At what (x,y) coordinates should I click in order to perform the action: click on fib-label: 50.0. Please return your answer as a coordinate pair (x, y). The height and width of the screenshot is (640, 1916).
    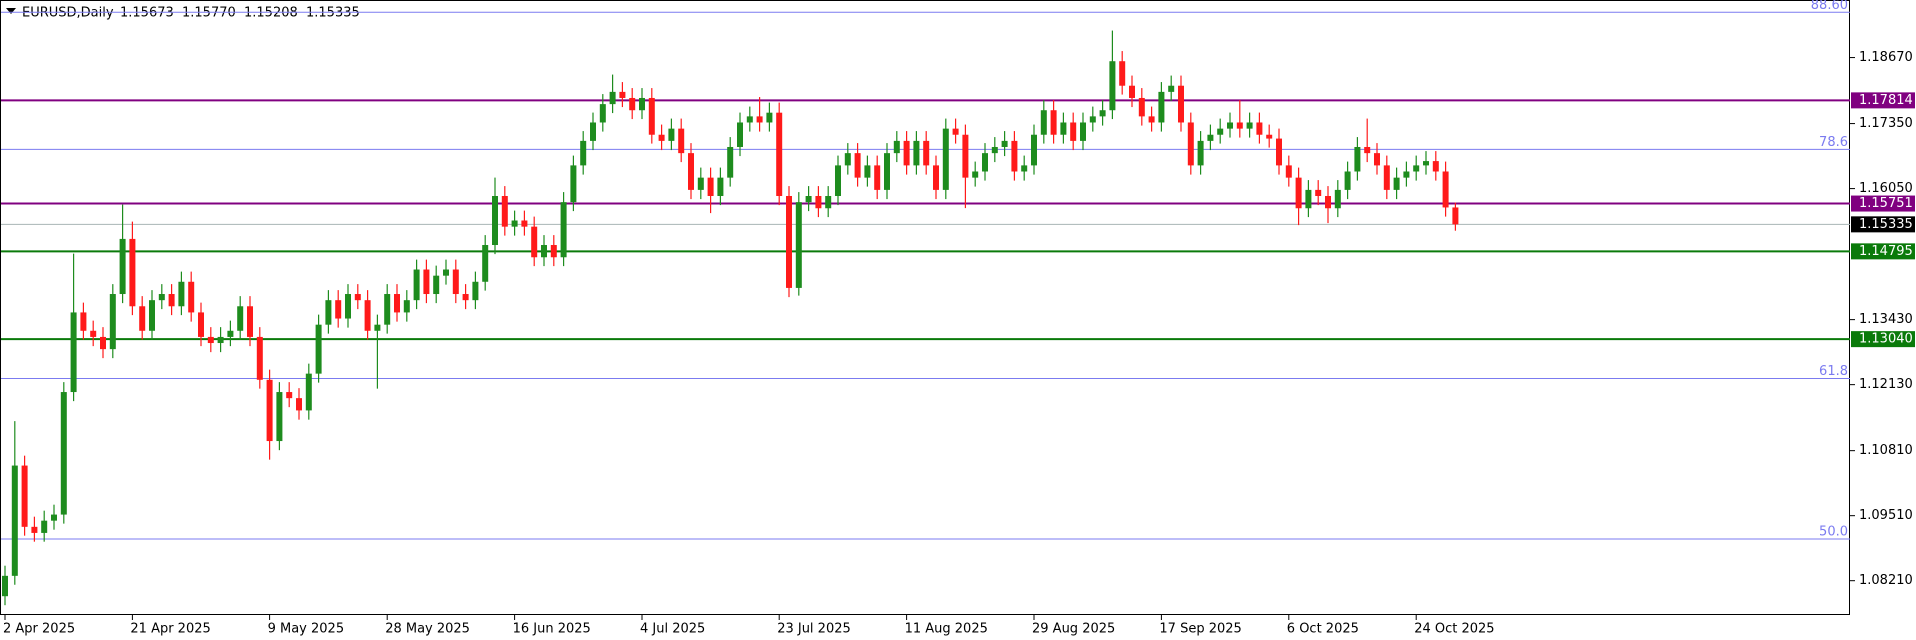
    Looking at the image, I should click on (1833, 532).